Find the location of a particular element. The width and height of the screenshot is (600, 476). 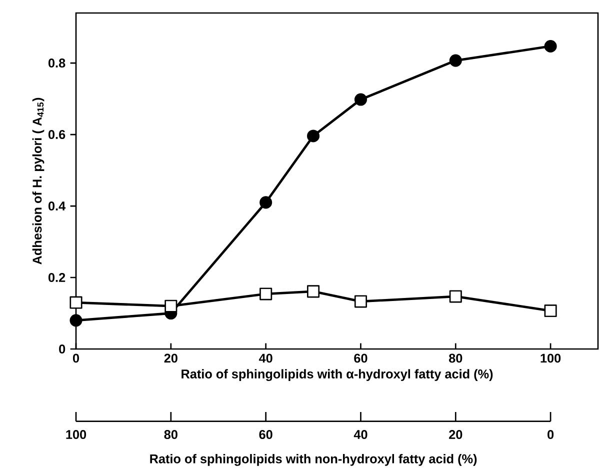

x2-tick-label: 100 is located at coordinates (76, 435).